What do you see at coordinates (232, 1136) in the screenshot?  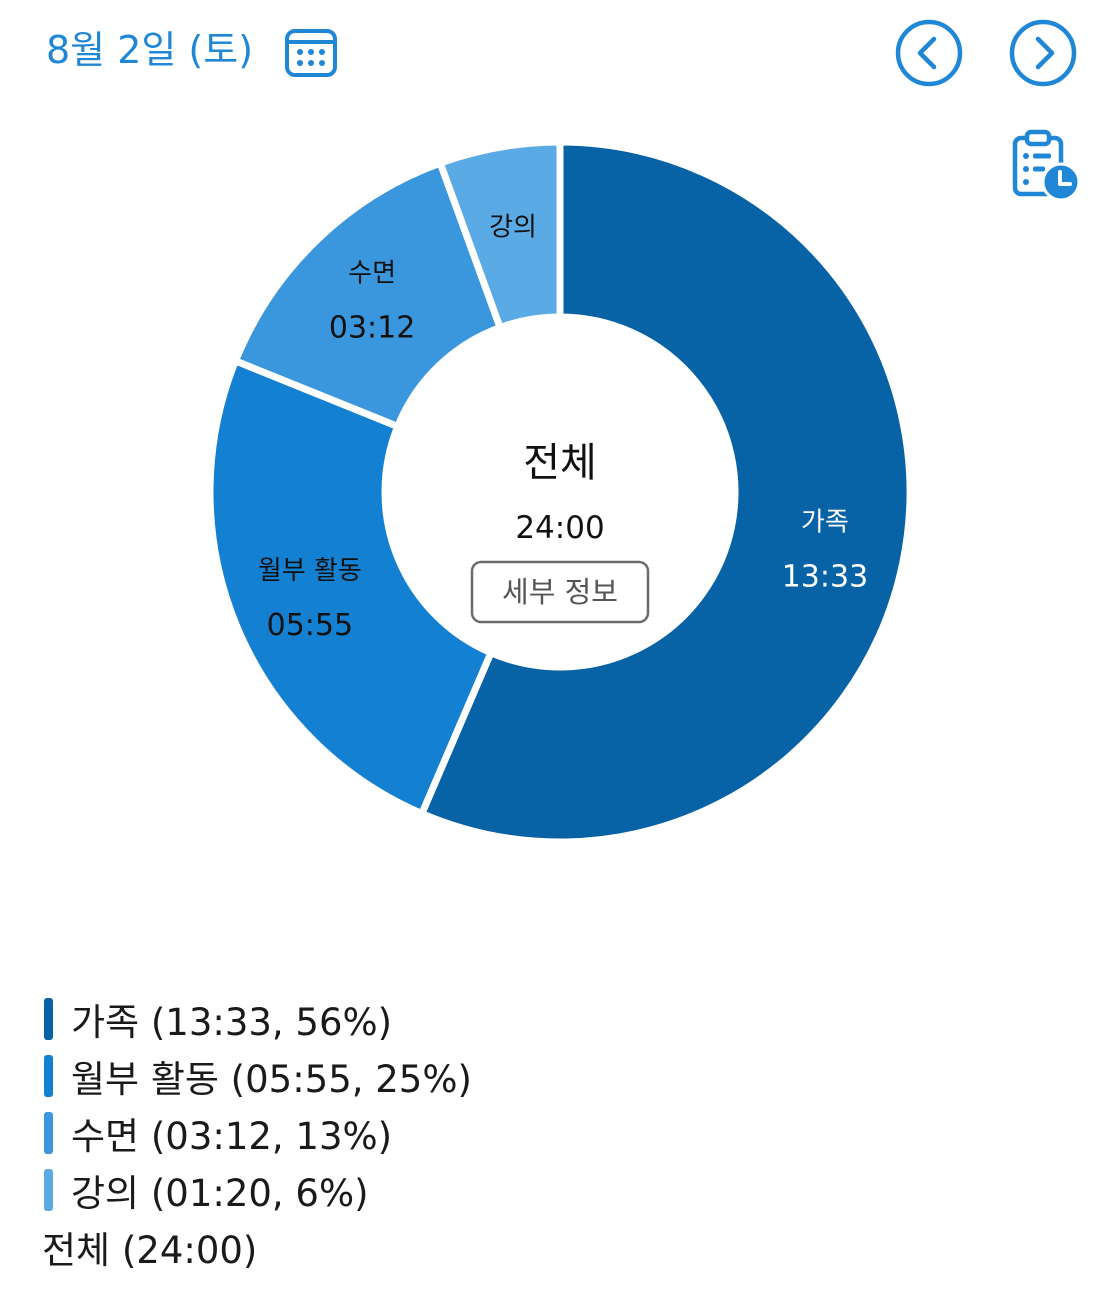 I see `legend-label: 수면 (03:12, 13%)` at bounding box center [232, 1136].